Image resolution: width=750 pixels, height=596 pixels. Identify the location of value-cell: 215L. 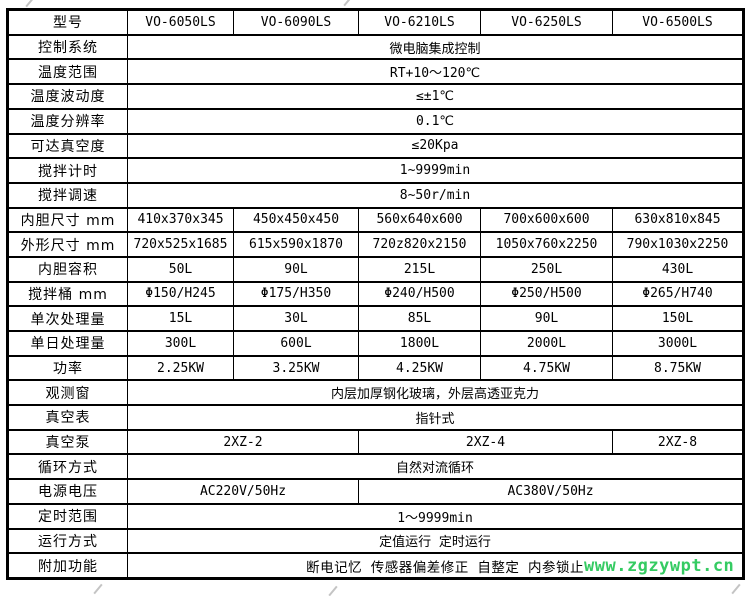
(419, 269).